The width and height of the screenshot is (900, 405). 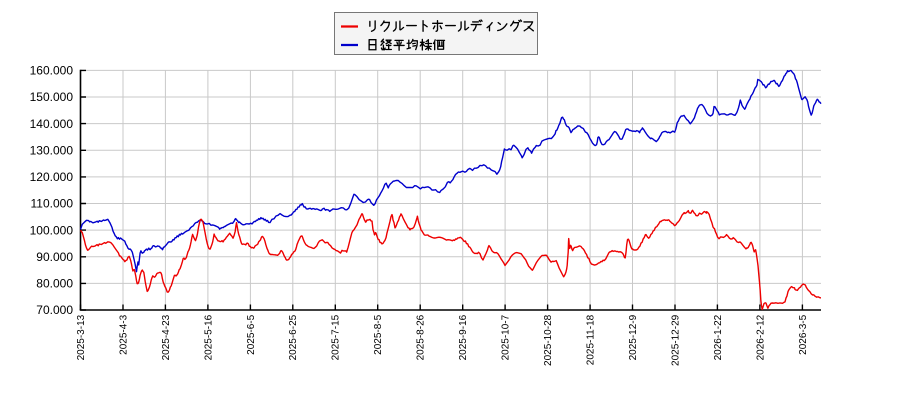 I want to click on svg-text: 130.000, so click(x=52, y=151).